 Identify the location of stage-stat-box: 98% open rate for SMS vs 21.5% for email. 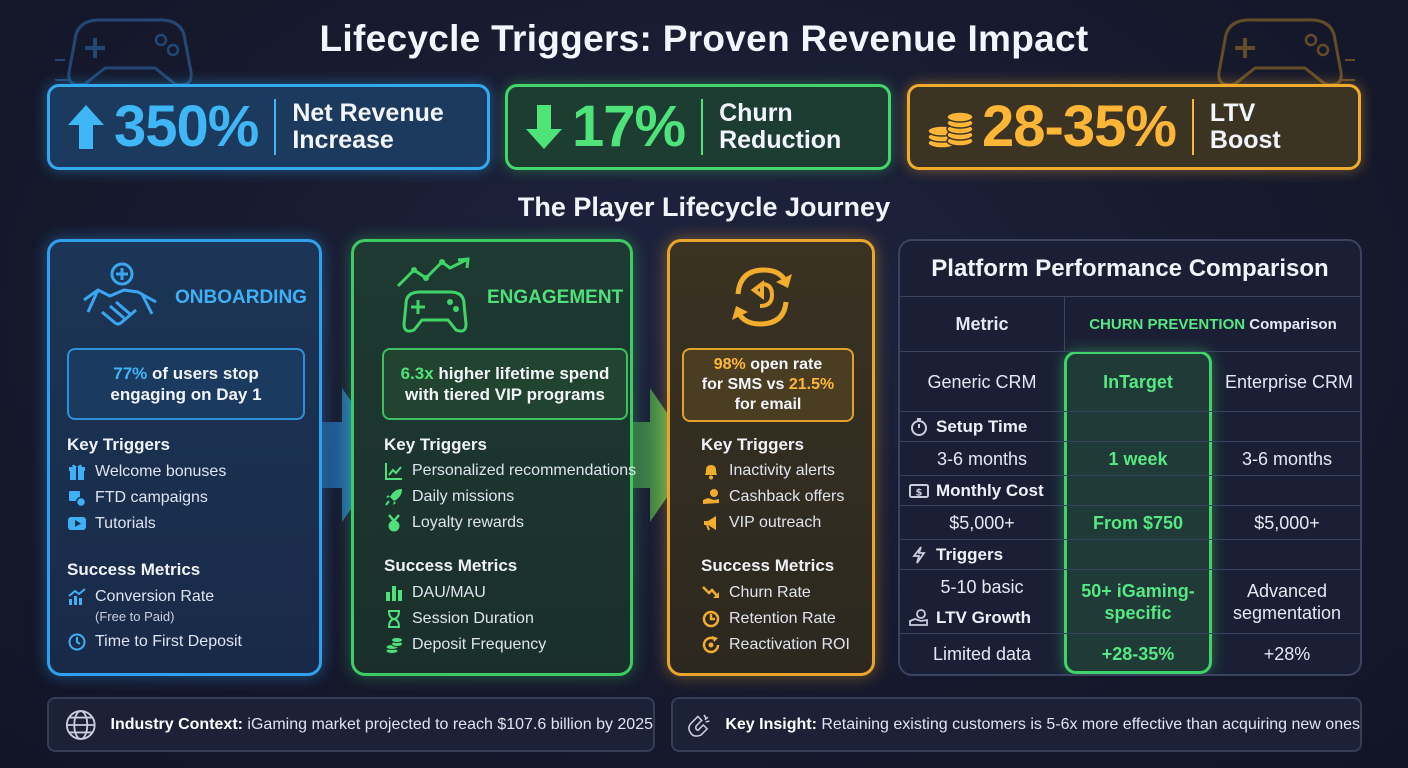
(768, 385).